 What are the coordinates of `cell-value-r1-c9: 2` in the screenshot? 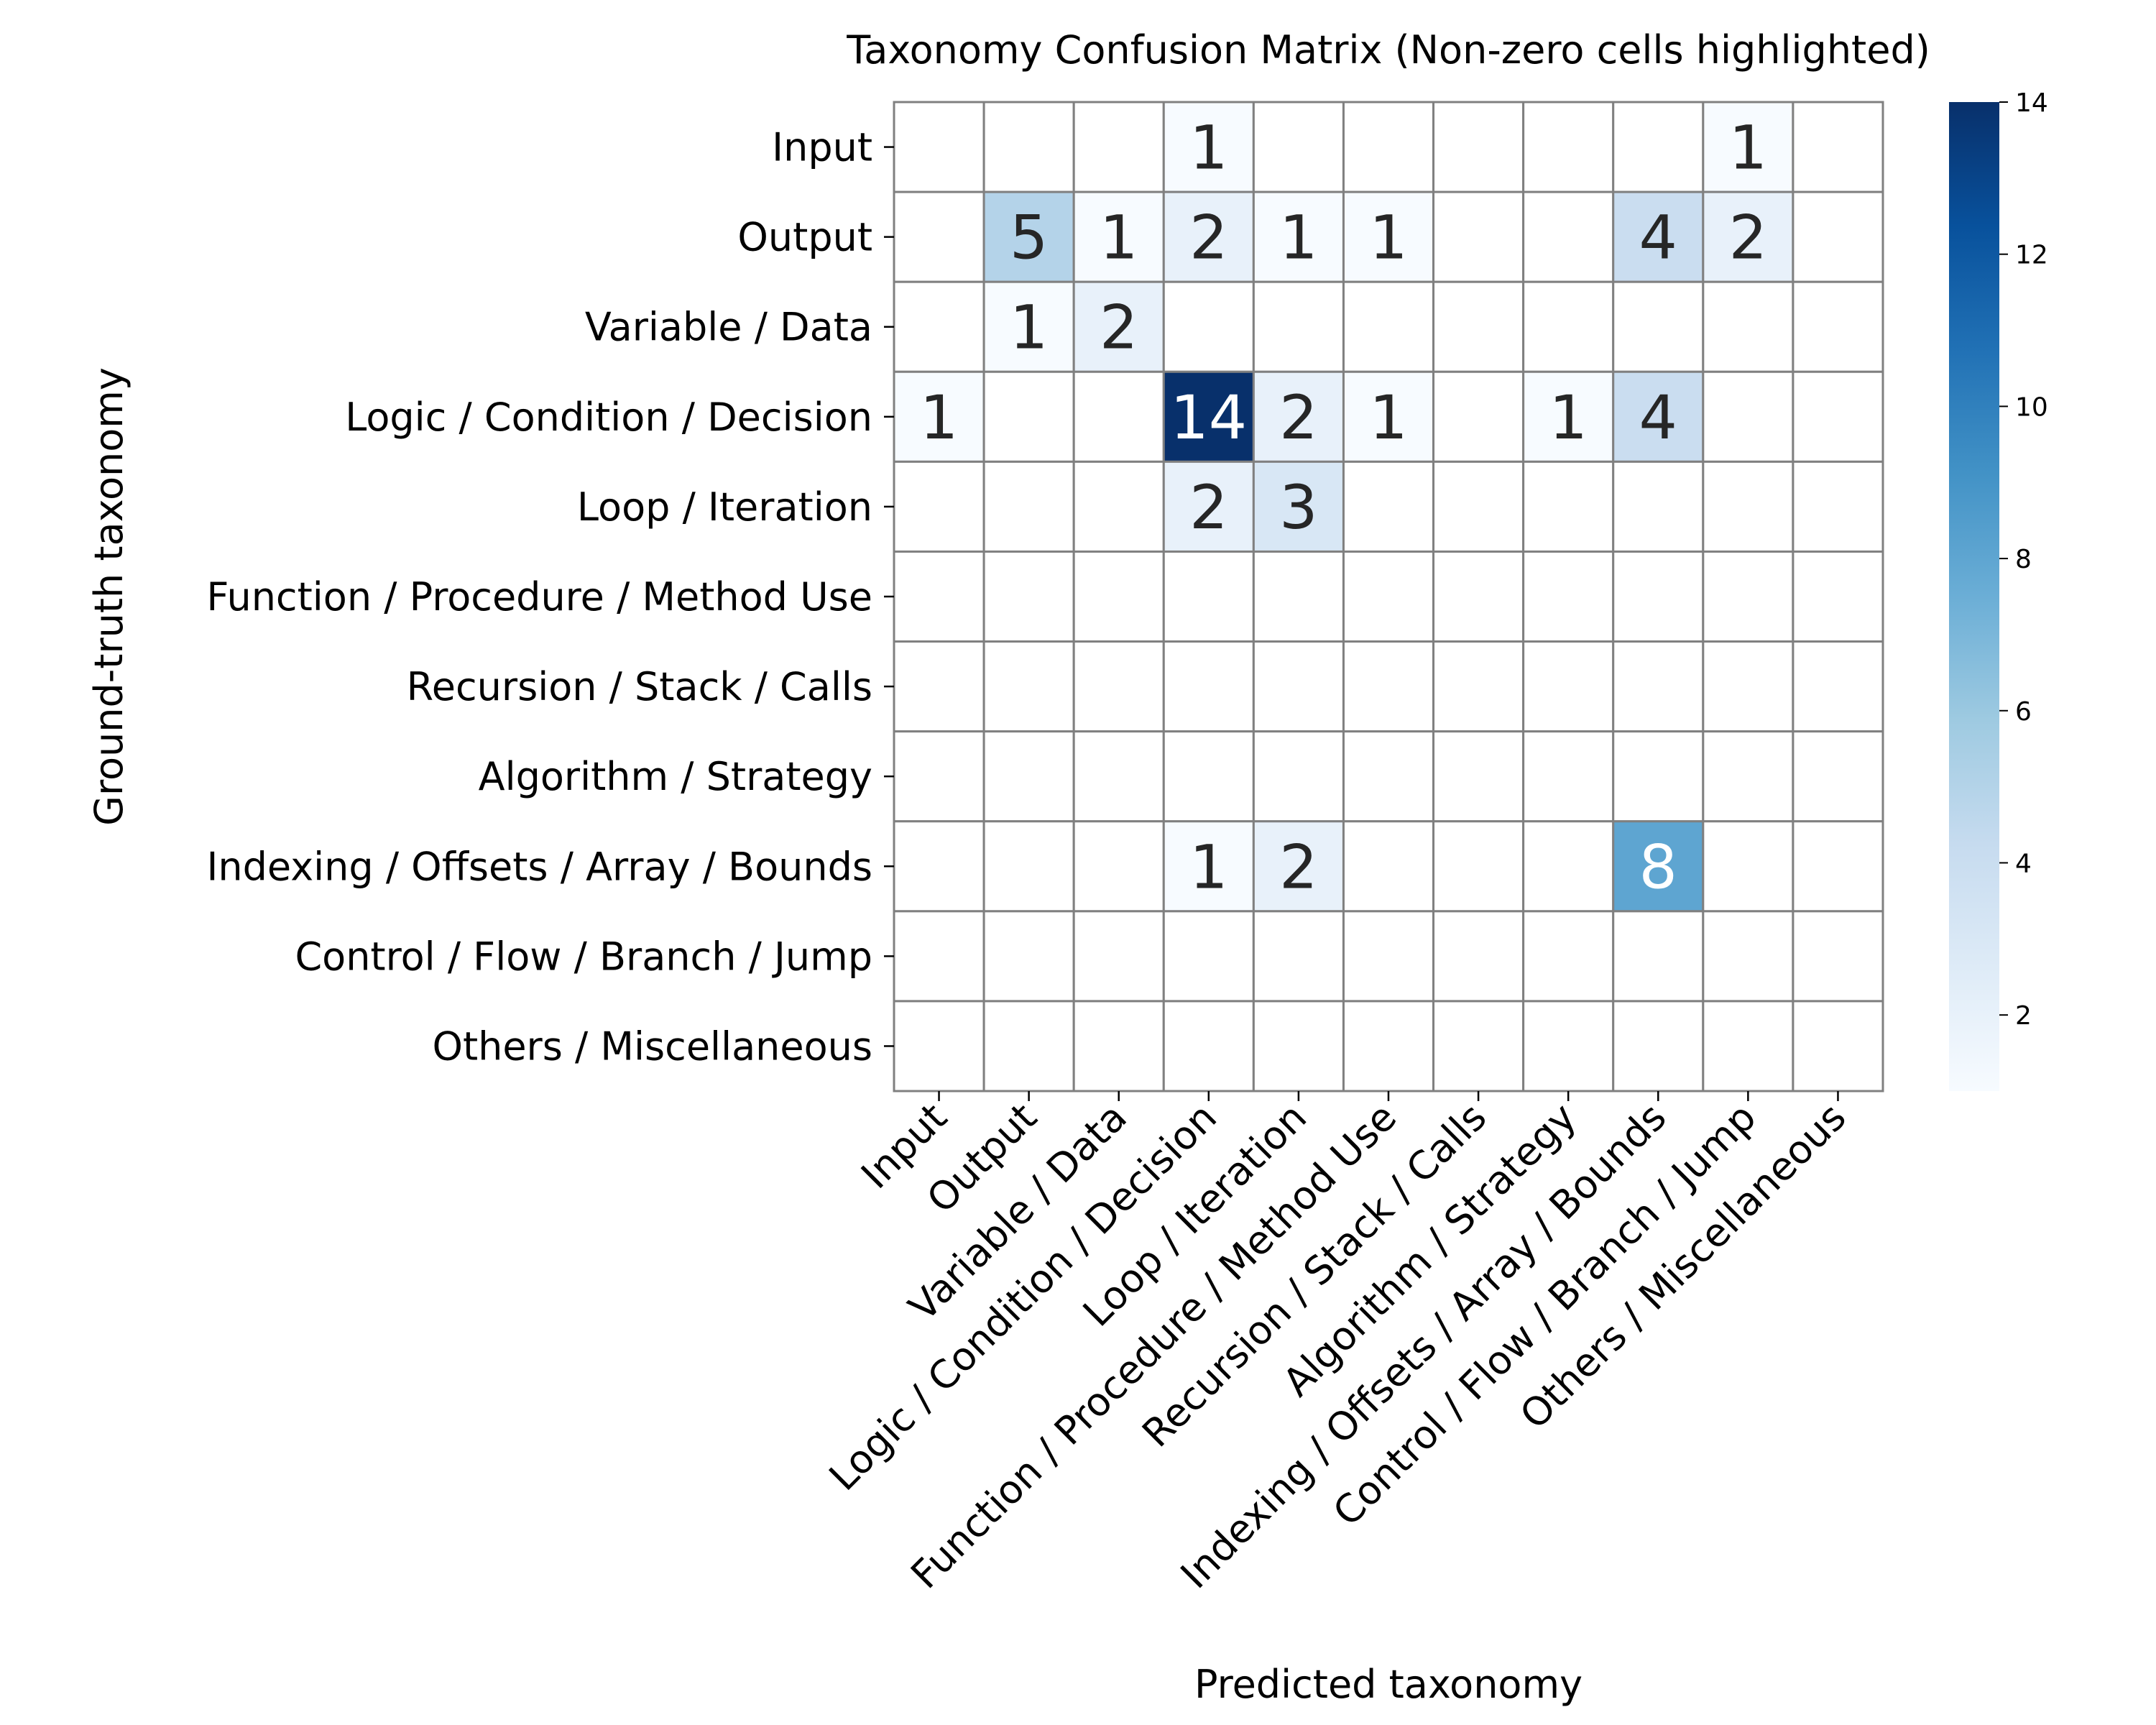 It's located at (1748, 238).